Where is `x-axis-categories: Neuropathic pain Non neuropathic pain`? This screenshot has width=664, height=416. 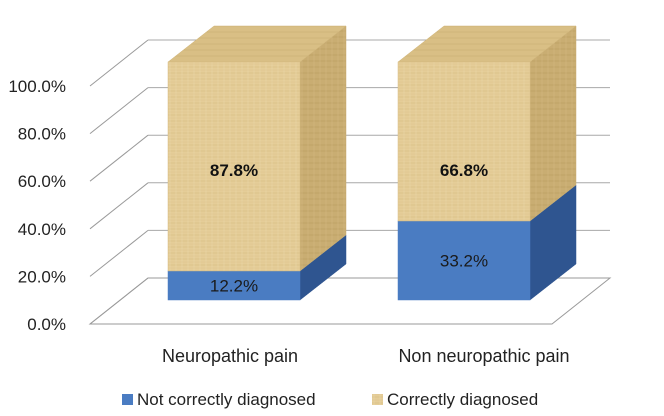
x-axis-categories: Neuropathic pain Non neuropathic pain is located at coordinates (366, 356).